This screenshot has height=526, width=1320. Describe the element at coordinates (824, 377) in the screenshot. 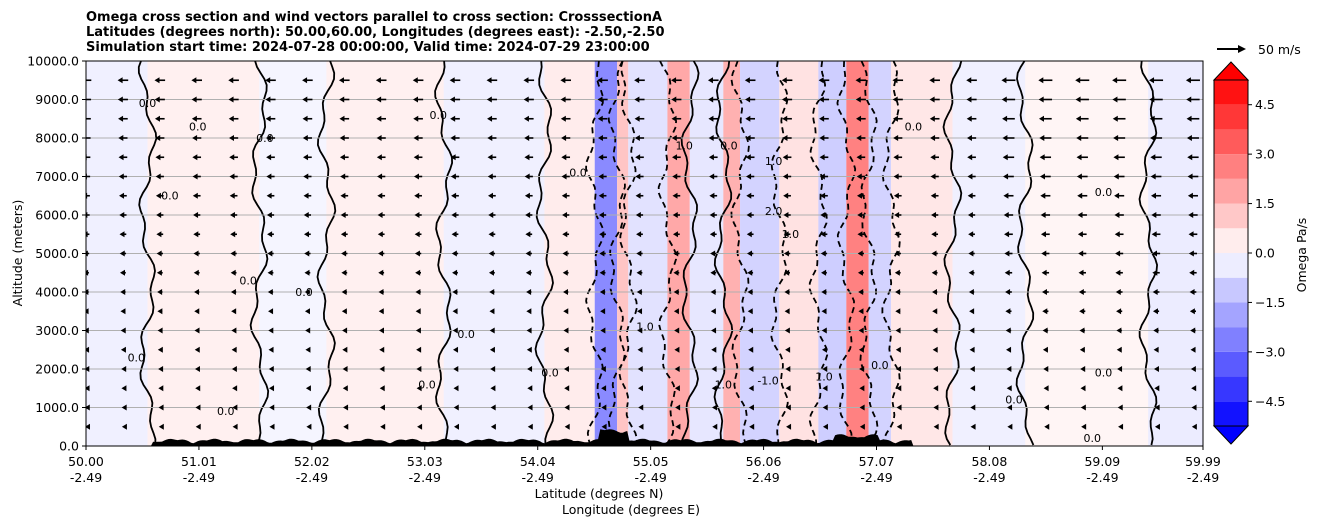

I see `contour-label-21: 1.0` at that location.